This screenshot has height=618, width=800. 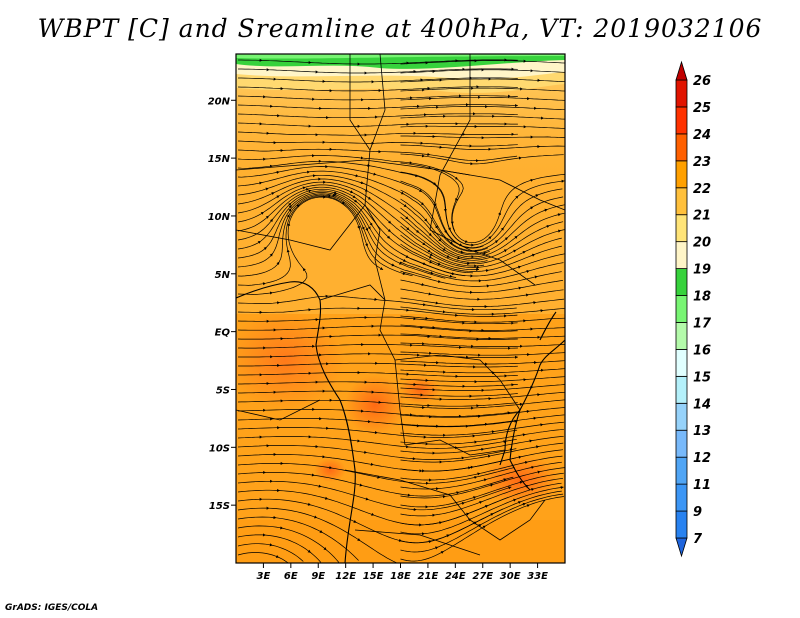 What do you see at coordinates (702, 297) in the screenshot?
I see `colorbar-label: 18` at bounding box center [702, 297].